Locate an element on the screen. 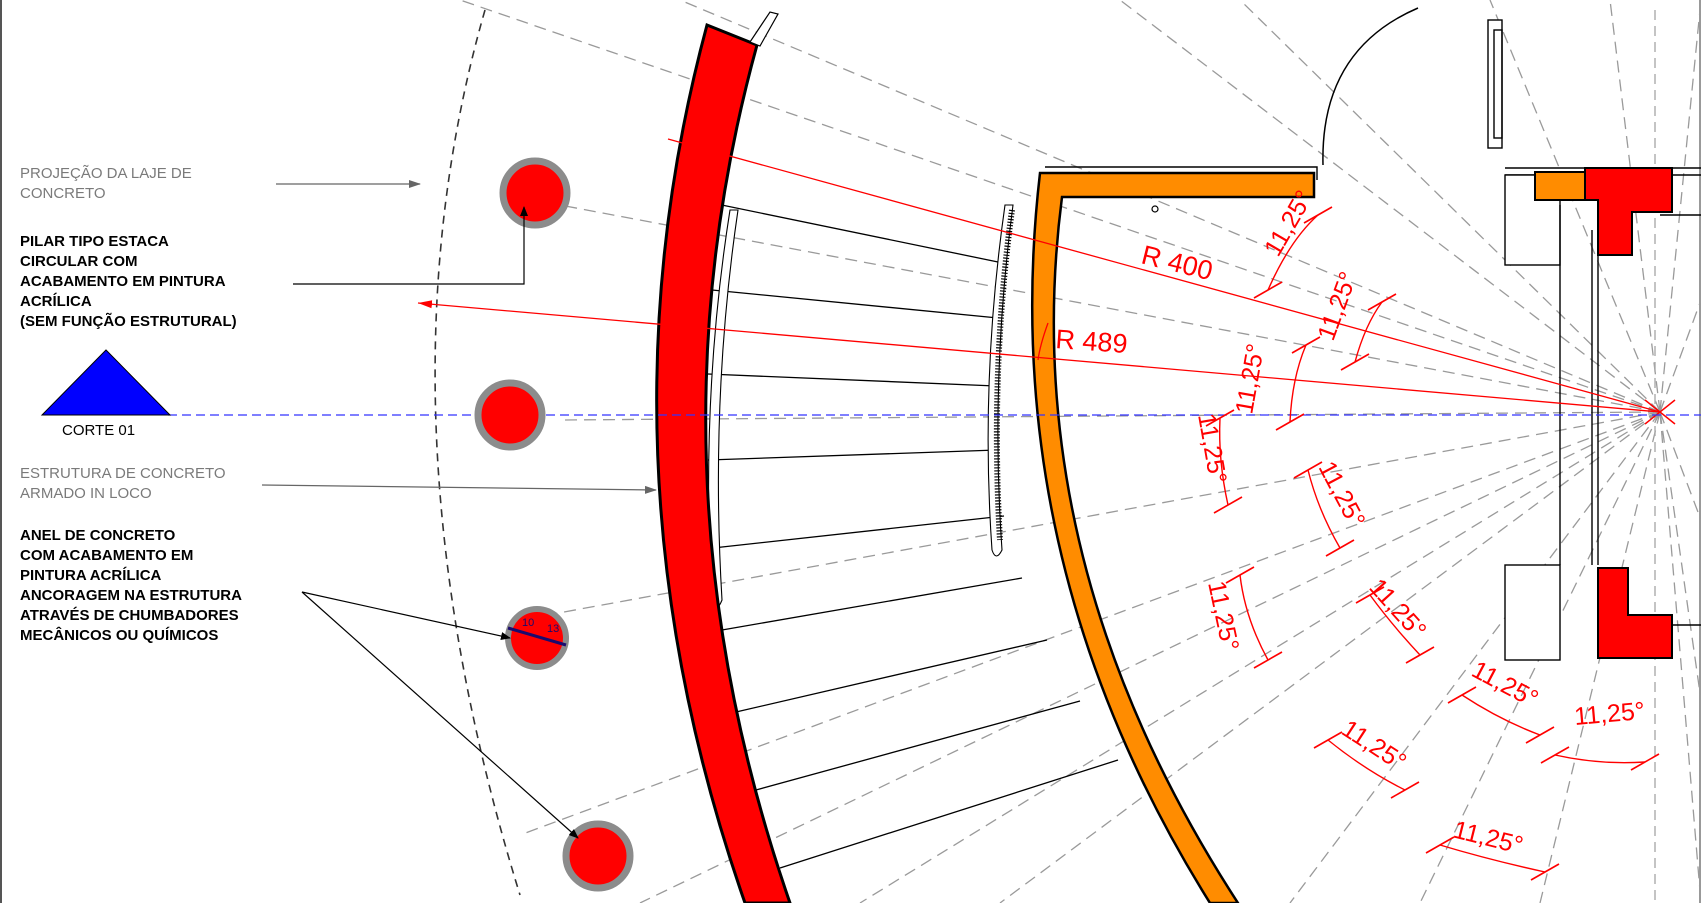 The width and height of the screenshot is (1701, 903). structure-top-cap is located at coordinates (764, 29).